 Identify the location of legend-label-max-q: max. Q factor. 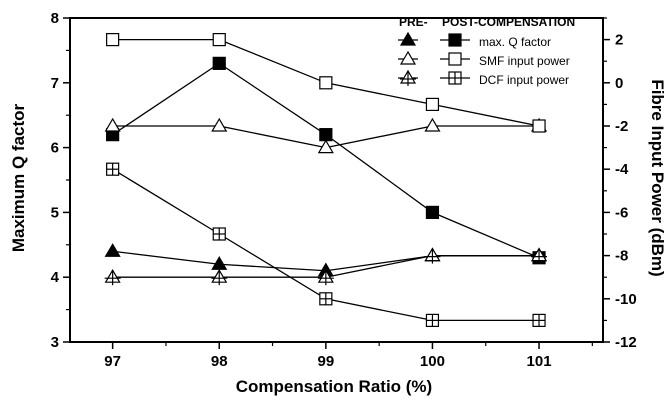
(515, 42).